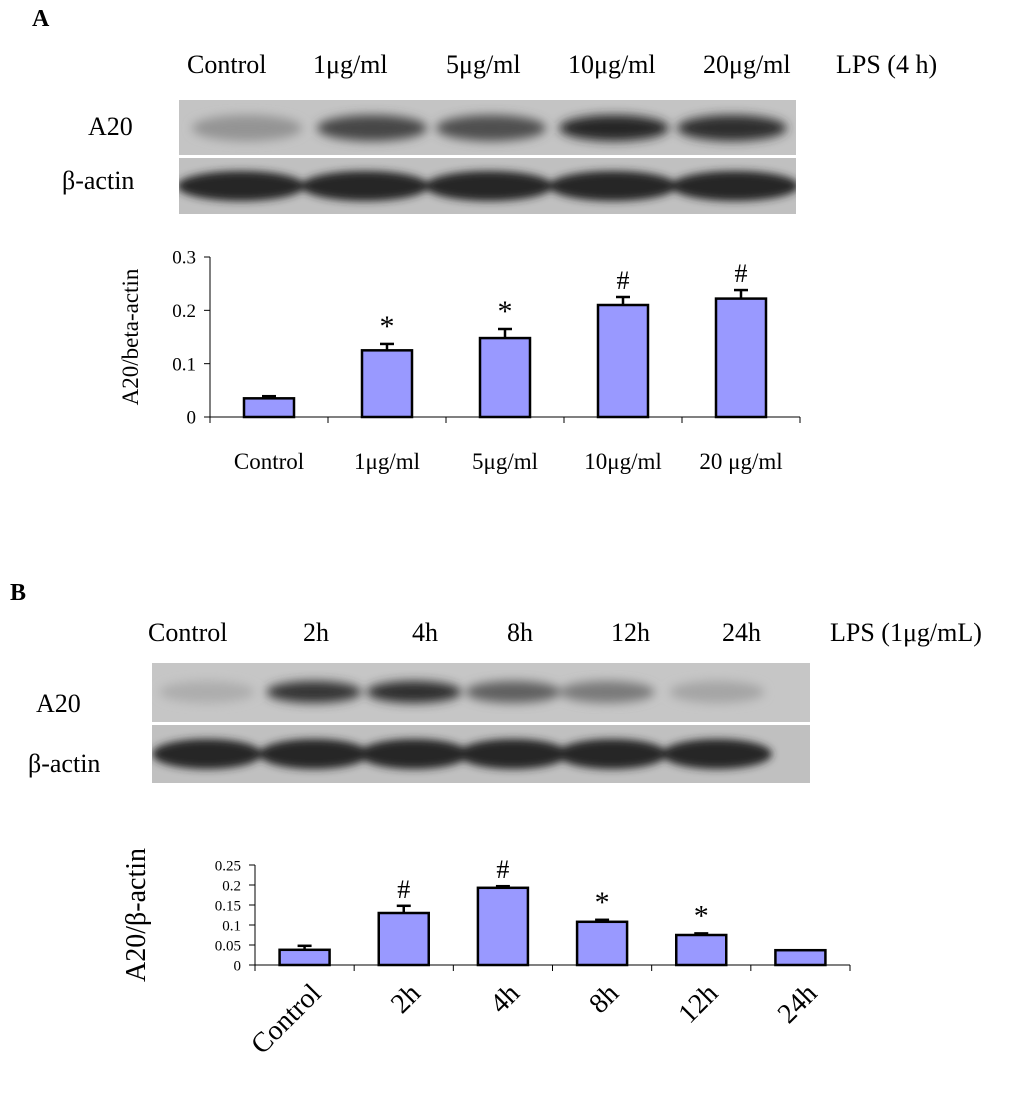 The width and height of the screenshot is (1024, 1097). Describe the element at coordinates (505, 461) in the screenshot. I see `chart-a-category-label-3: 5μg/ml` at that location.